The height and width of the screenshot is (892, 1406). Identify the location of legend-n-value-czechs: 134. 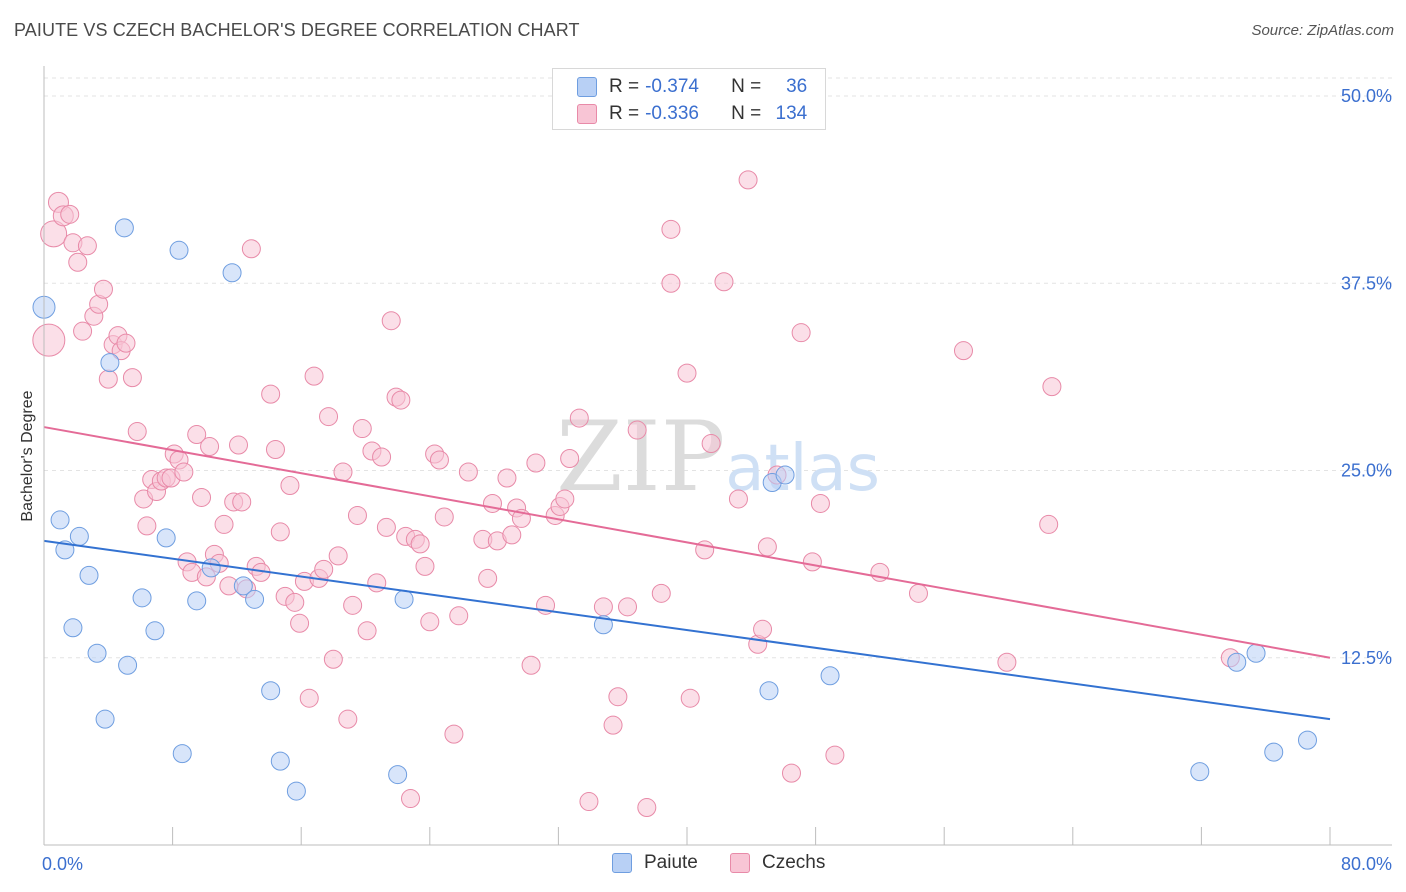
(791, 113).